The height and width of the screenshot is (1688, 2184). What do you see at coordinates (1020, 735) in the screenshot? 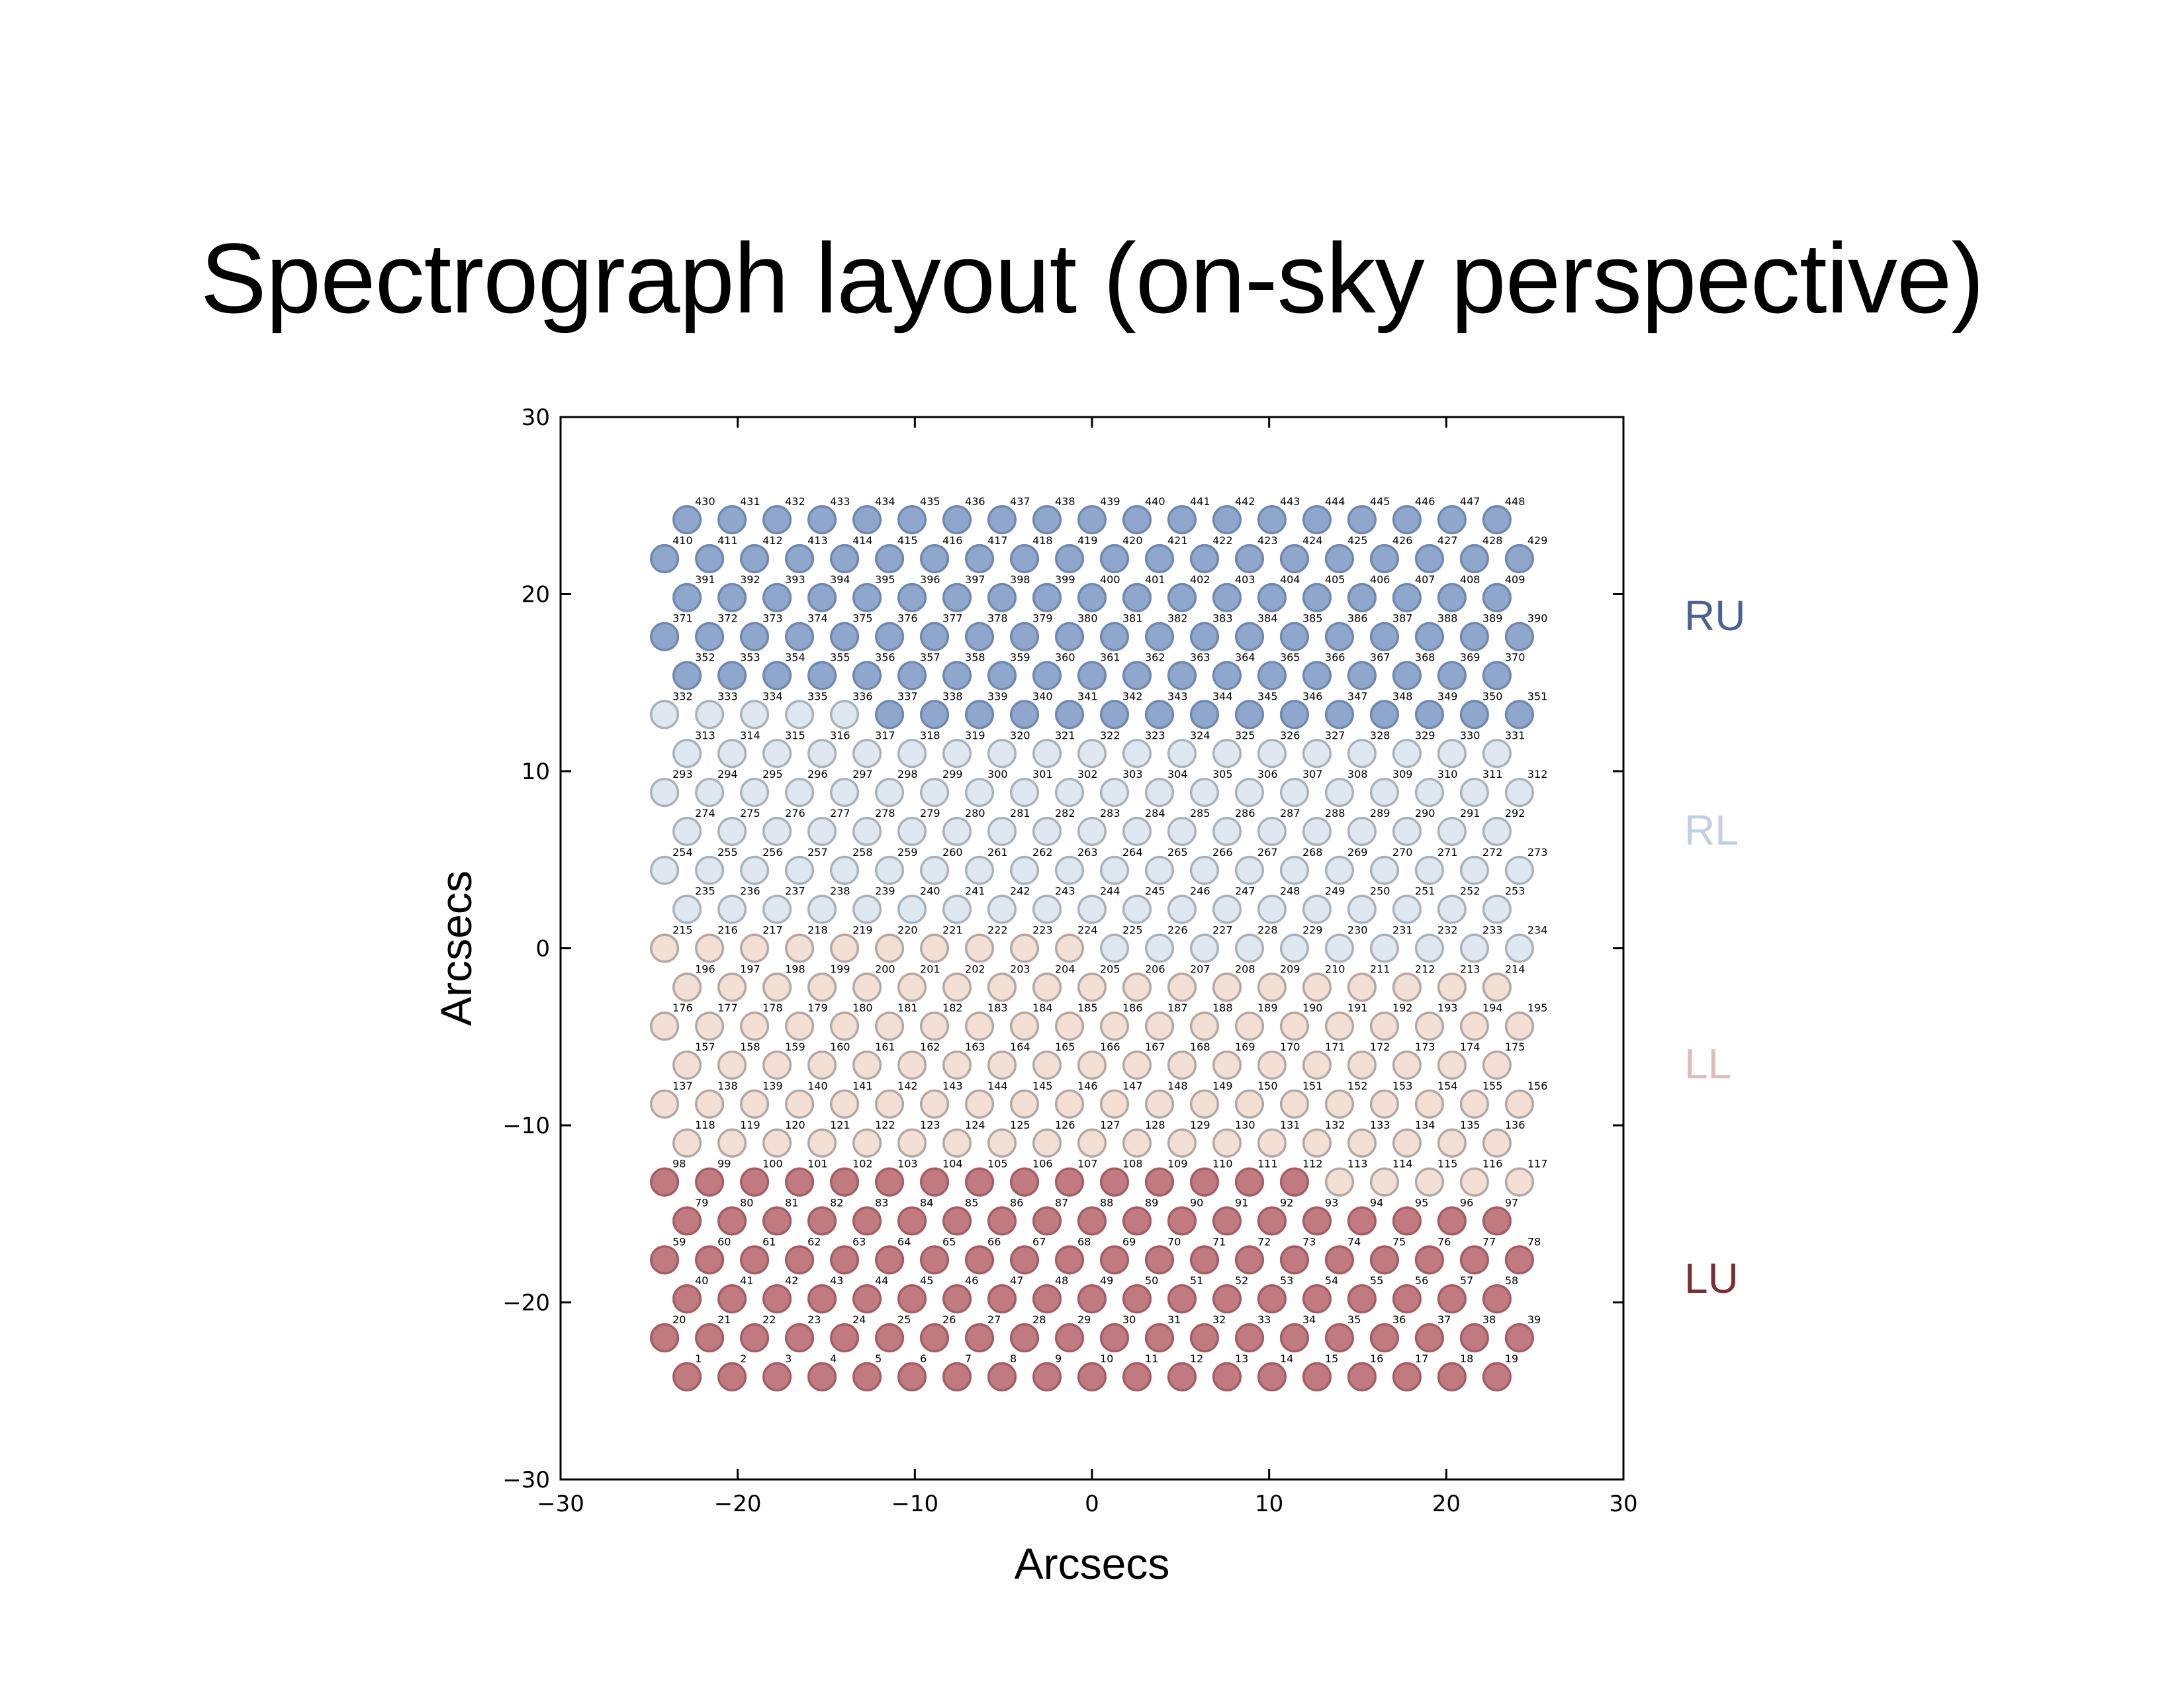
I see `fiber-label: 320` at bounding box center [1020, 735].